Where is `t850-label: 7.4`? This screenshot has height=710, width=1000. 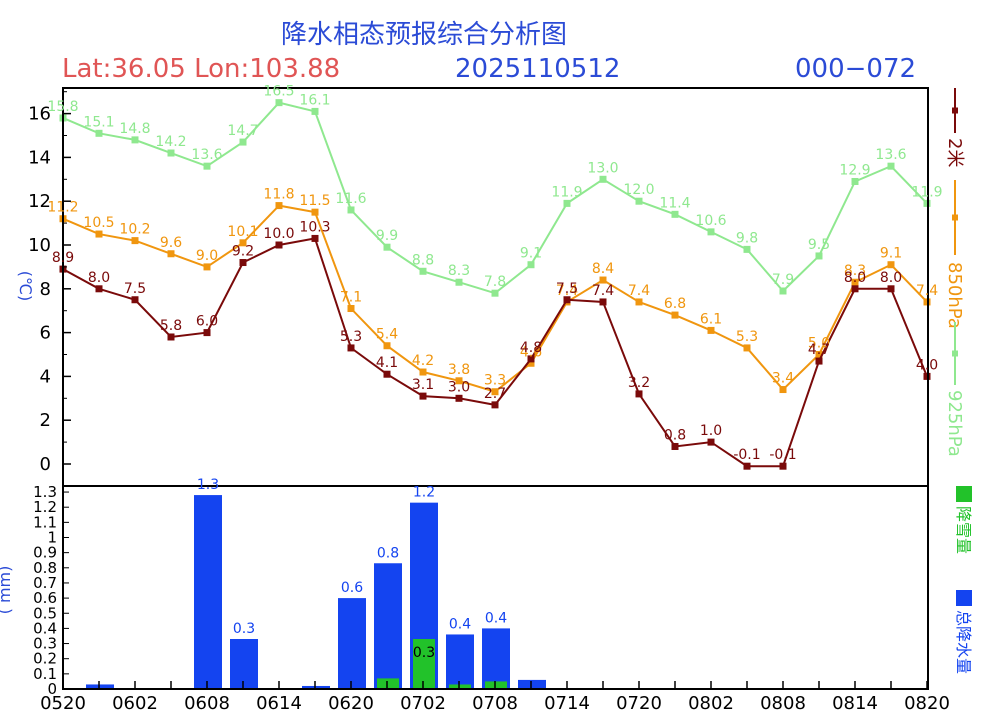 t850-label: 7.4 is located at coordinates (567, 291).